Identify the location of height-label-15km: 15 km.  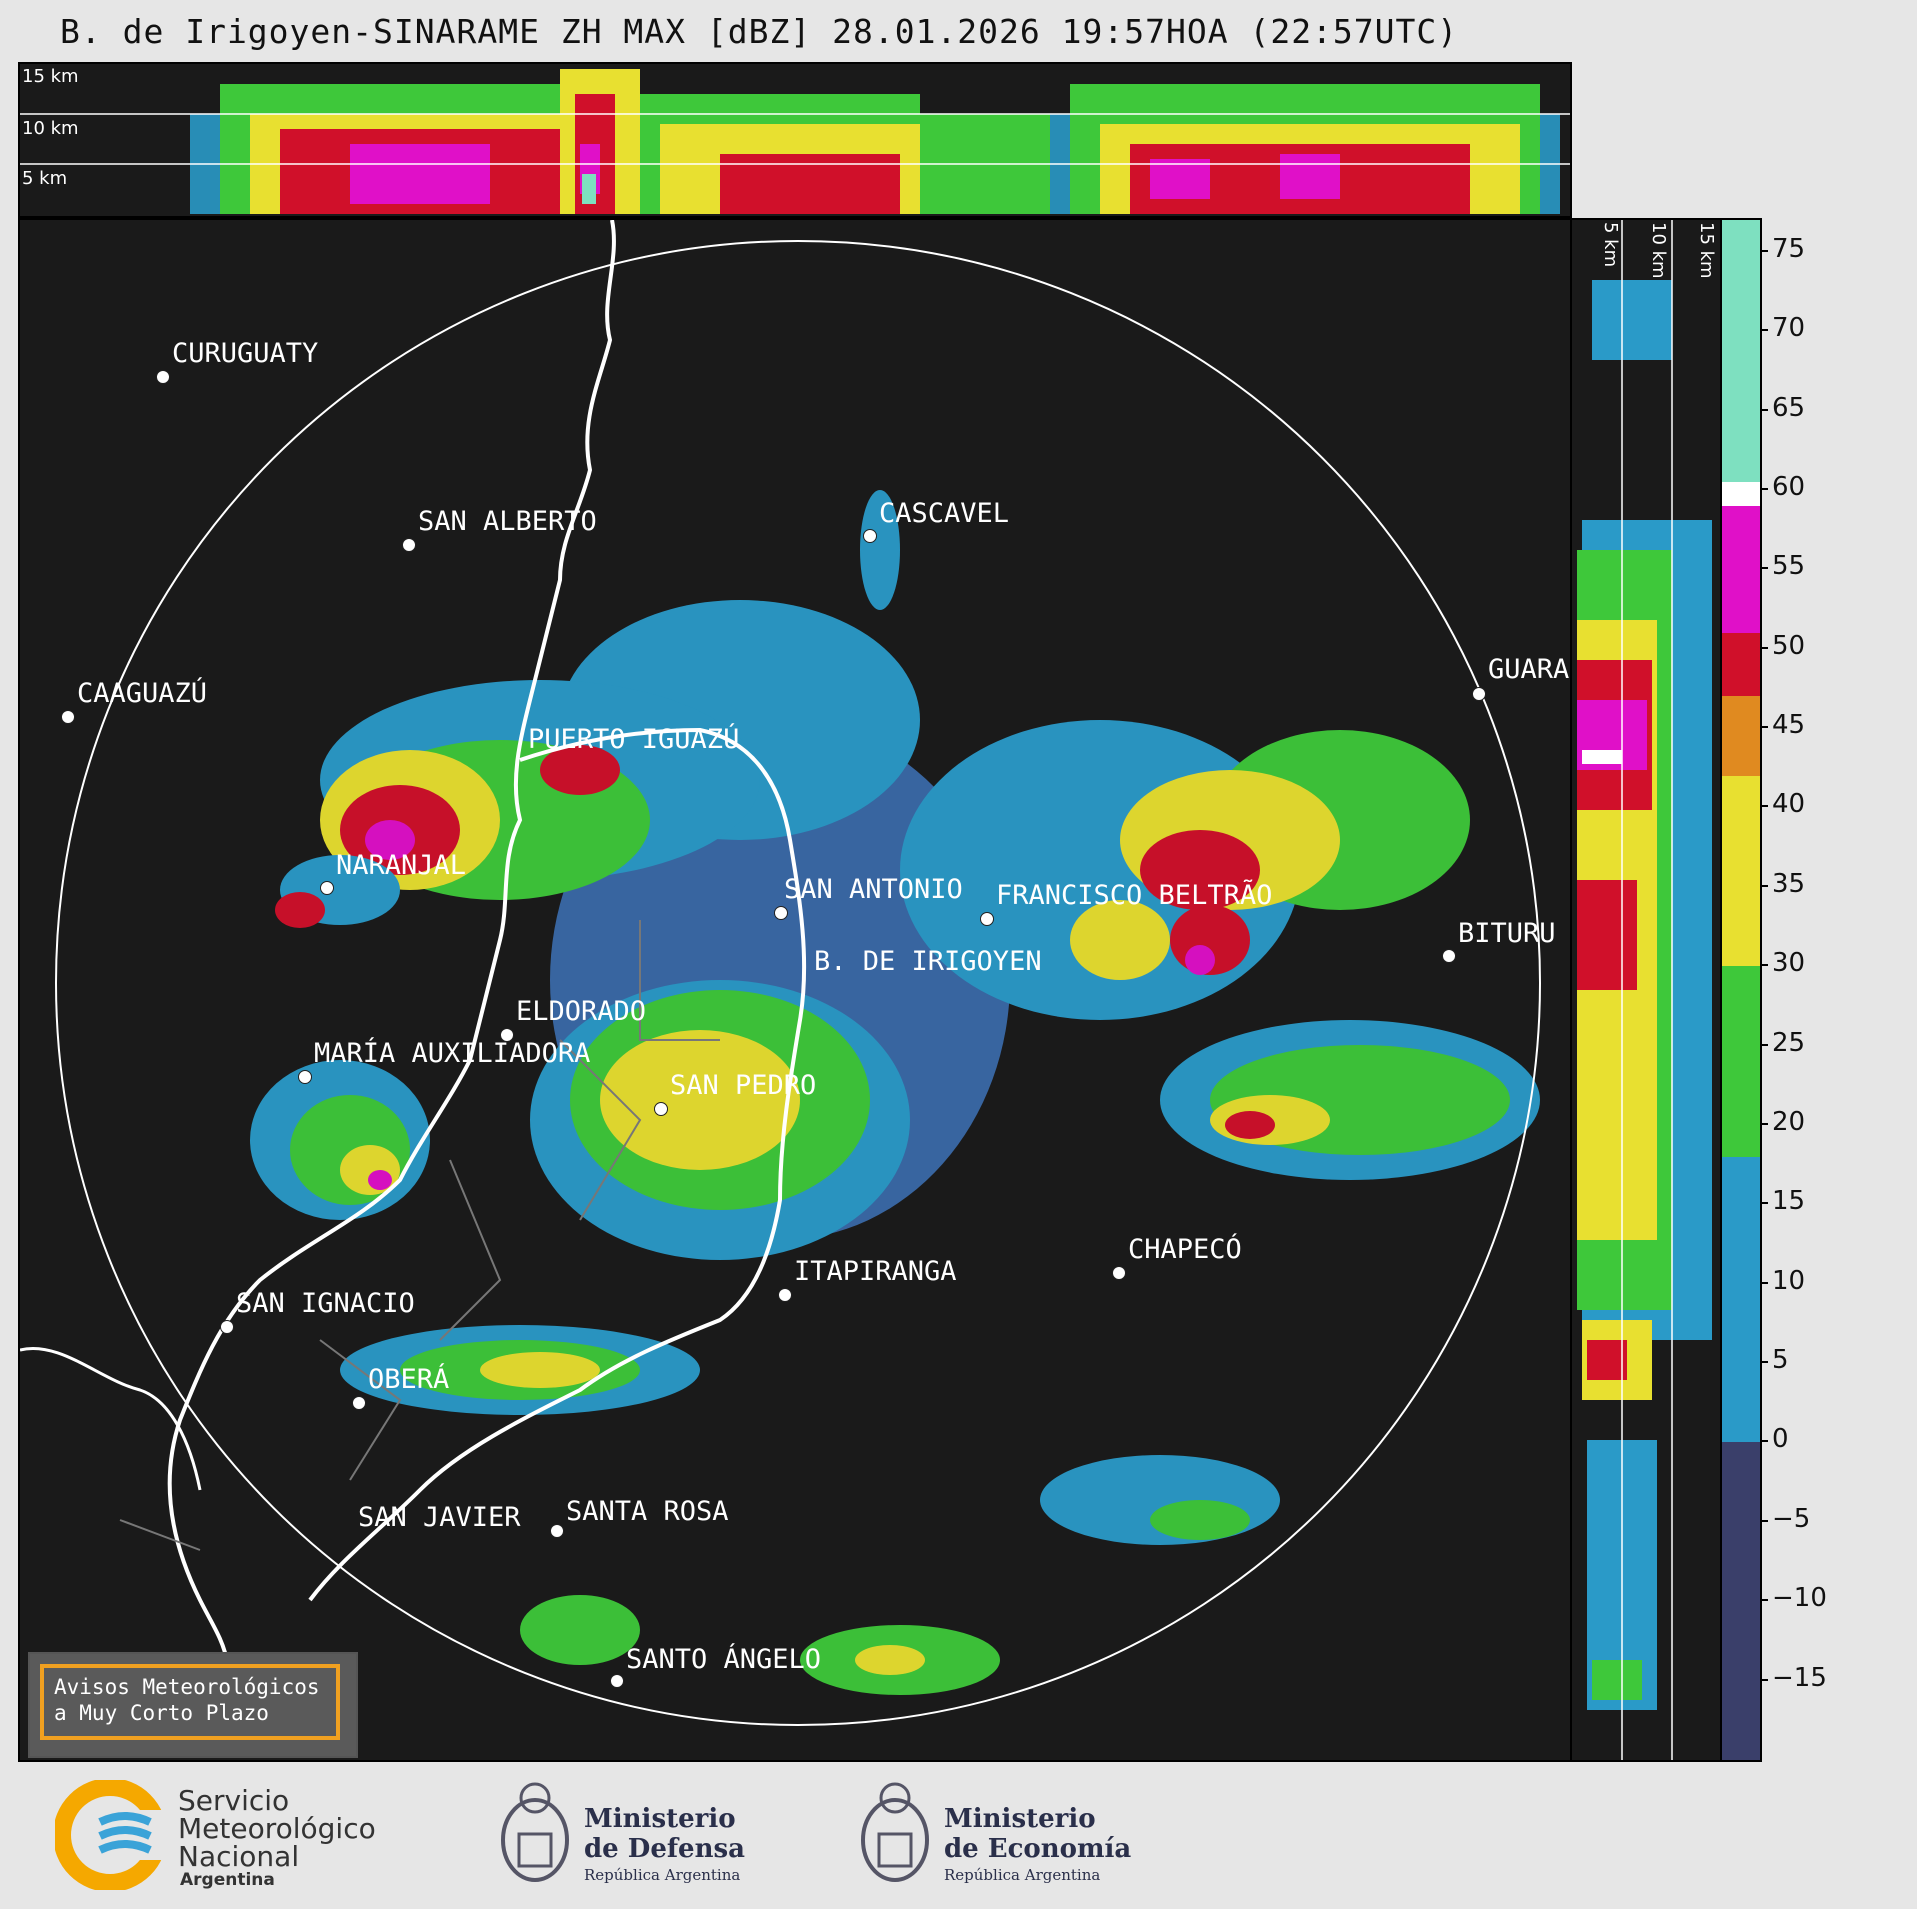
(50, 76).